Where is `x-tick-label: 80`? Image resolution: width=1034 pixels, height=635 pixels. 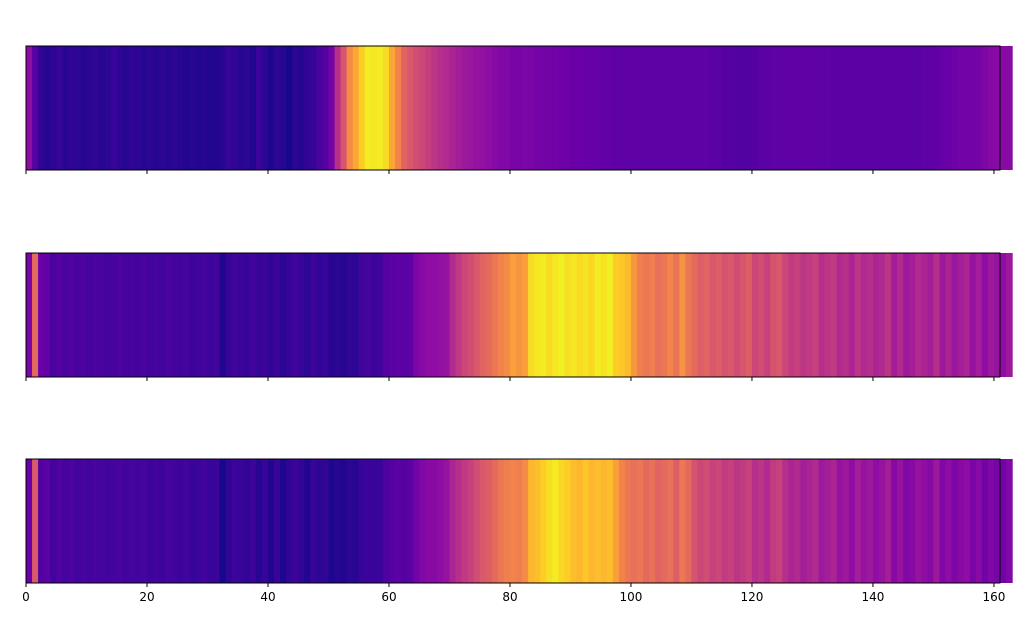
x-tick-label: 80 is located at coordinates (509, 597).